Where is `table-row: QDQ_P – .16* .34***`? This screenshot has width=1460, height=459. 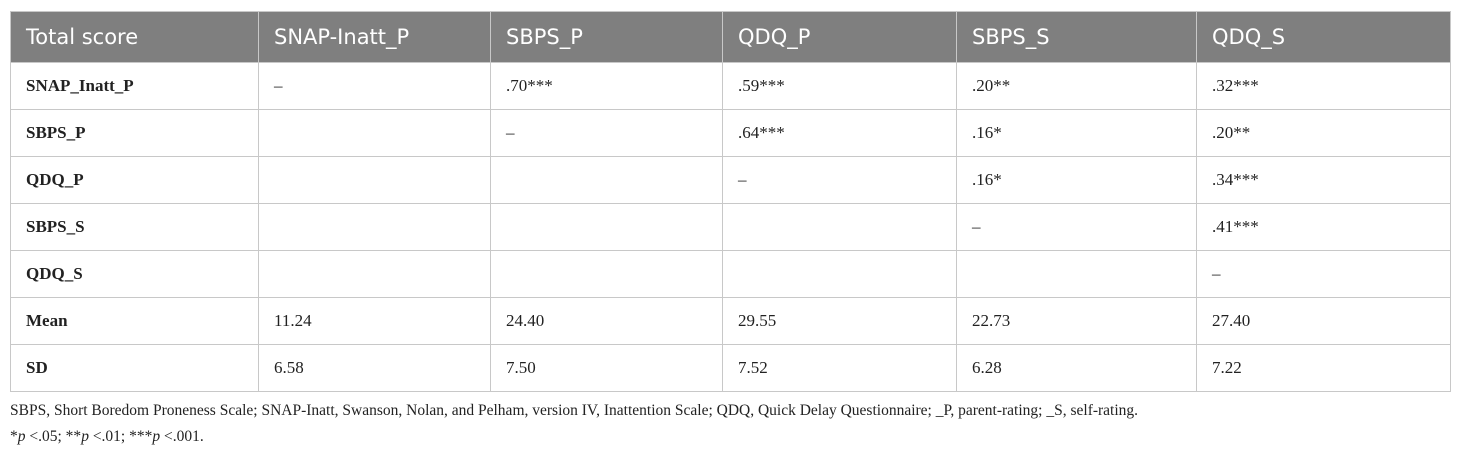
table-row: QDQ_P – .16* .34*** is located at coordinates (730, 180).